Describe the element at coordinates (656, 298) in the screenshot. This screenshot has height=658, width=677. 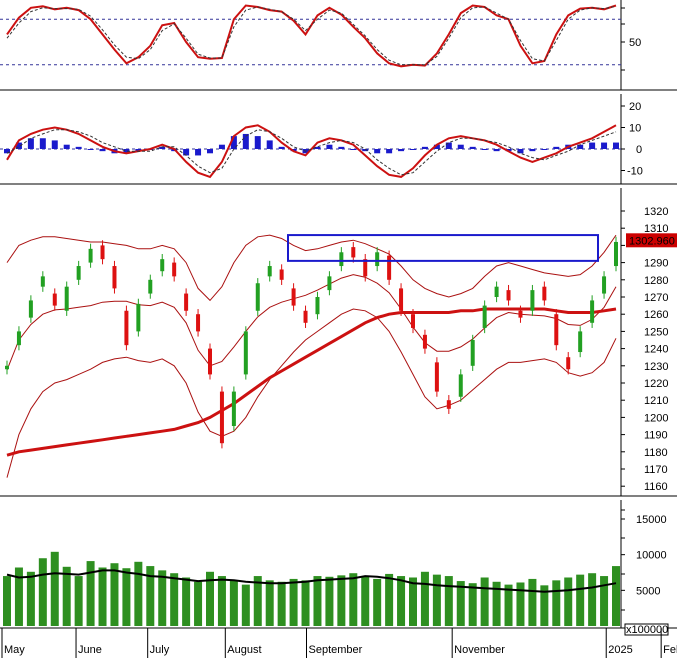
I see `price-tick-label: 1270` at that location.